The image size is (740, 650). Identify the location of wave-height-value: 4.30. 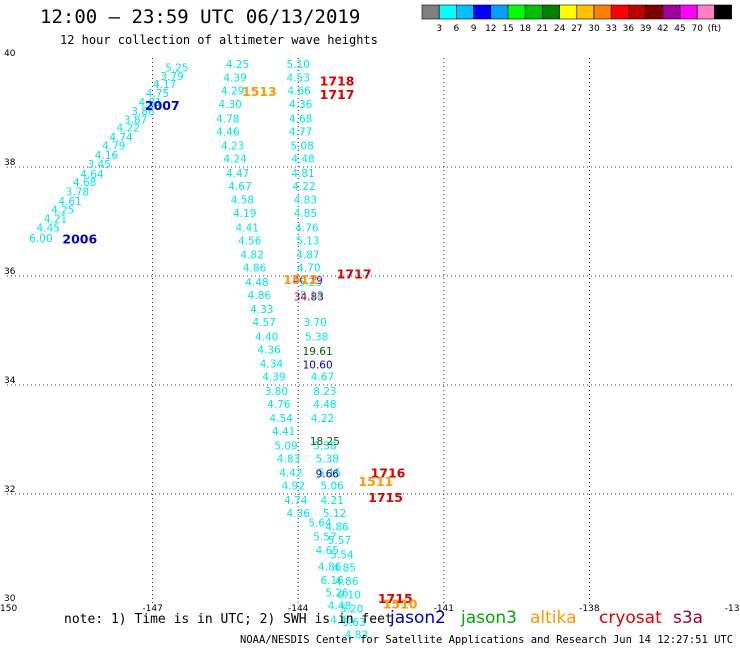
(230, 105).